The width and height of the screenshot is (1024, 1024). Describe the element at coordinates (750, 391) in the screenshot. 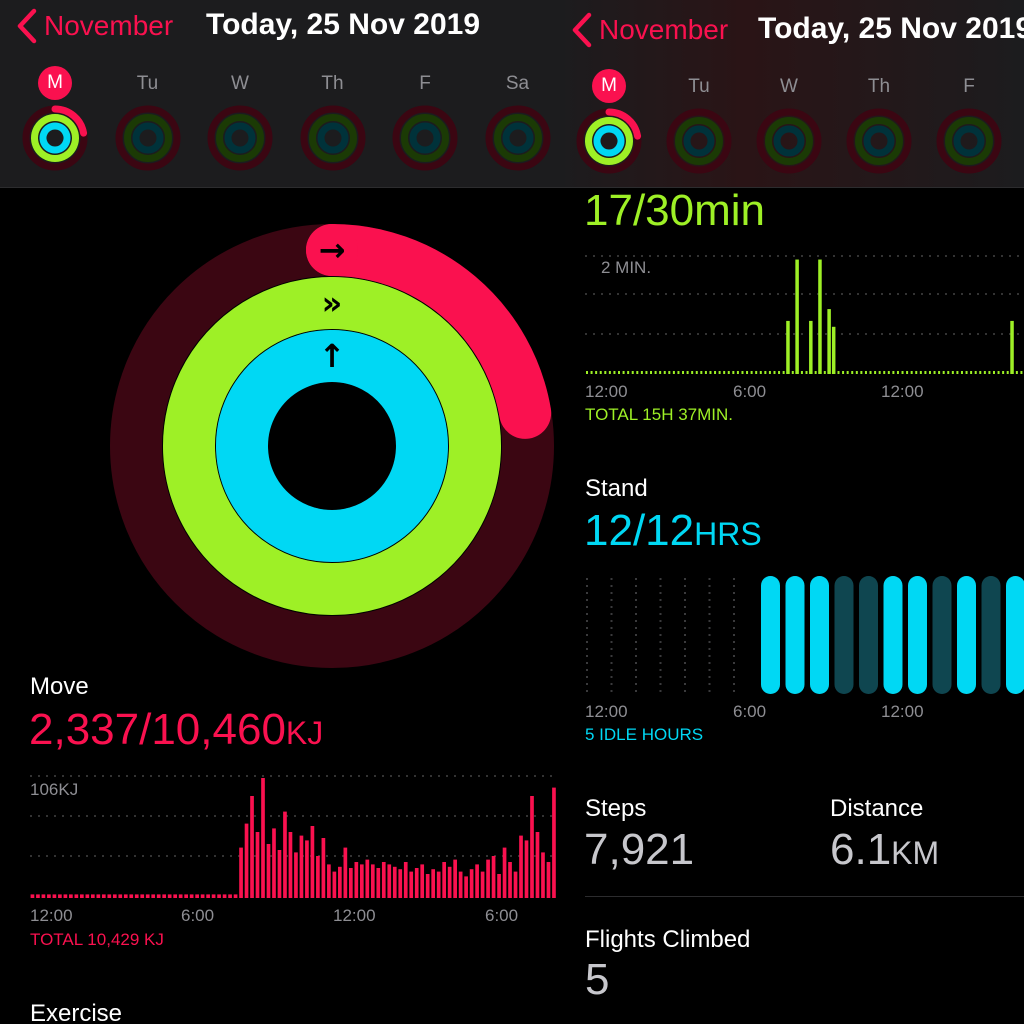

I see `exercise-axis-label: 6:00` at that location.